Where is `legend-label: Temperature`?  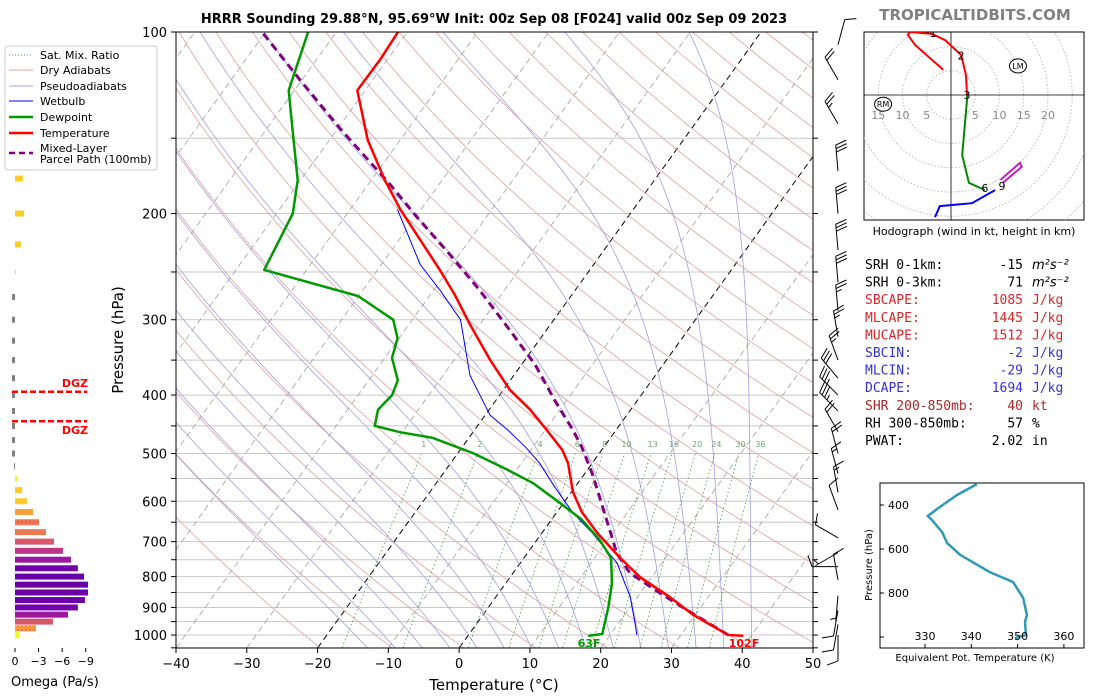
legend-label: Temperature is located at coordinates (74, 133).